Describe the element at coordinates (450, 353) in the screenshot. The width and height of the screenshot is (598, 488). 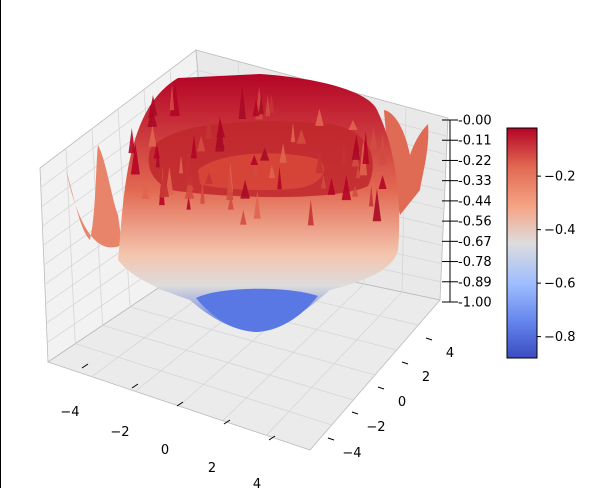
I see `y-tick-label: 4` at that location.